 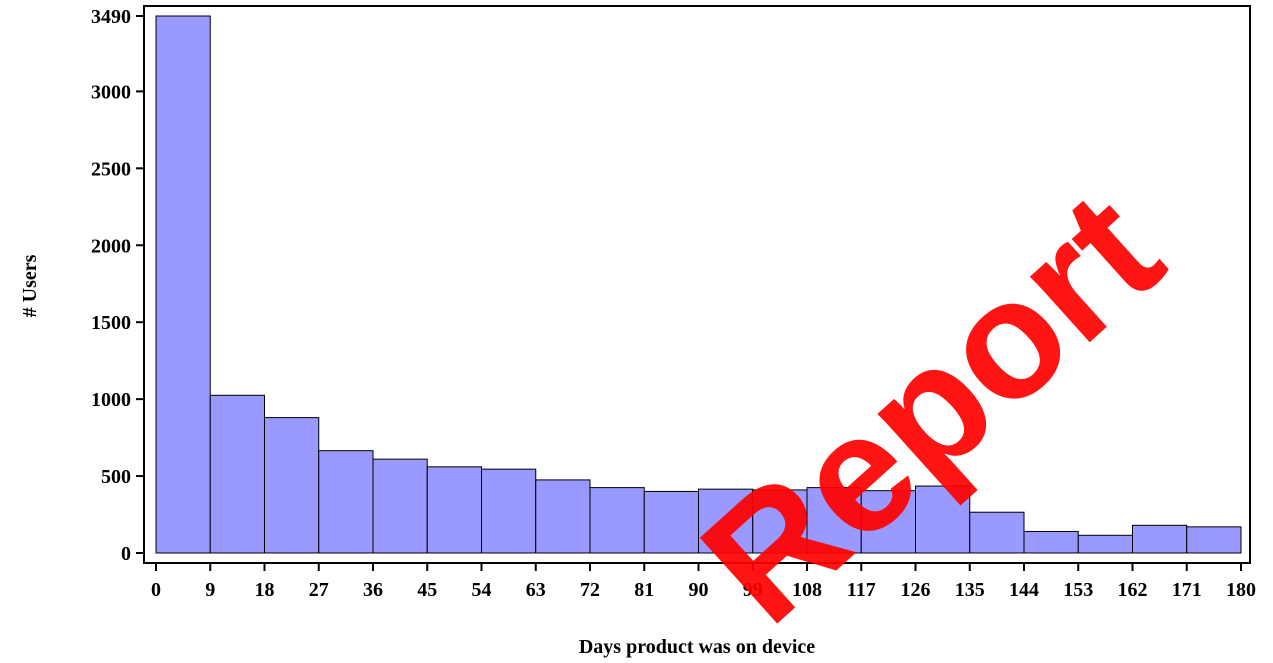 I want to click on x-tick-label: 180, so click(x=1241, y=590).